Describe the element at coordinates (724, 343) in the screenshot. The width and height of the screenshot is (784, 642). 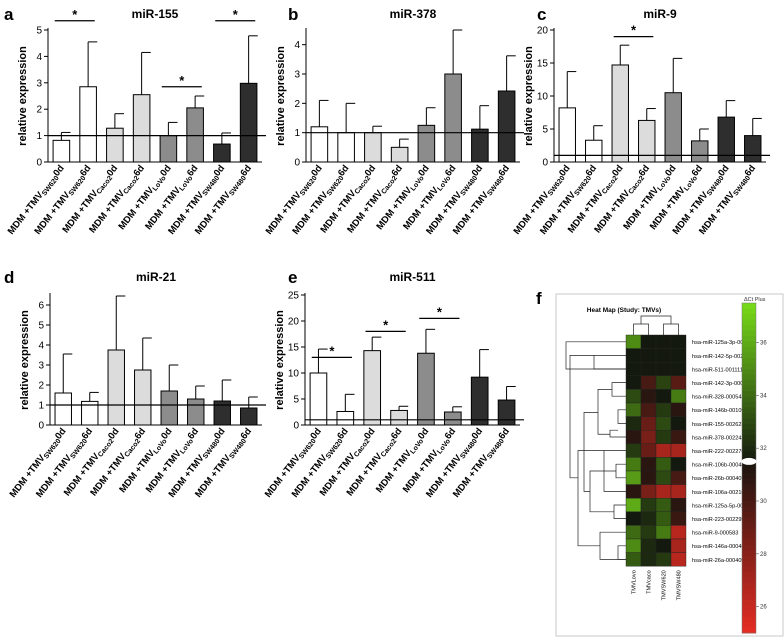
I see `heatmap-row-label: hsa-miR-125a-3p-002199` at that location.